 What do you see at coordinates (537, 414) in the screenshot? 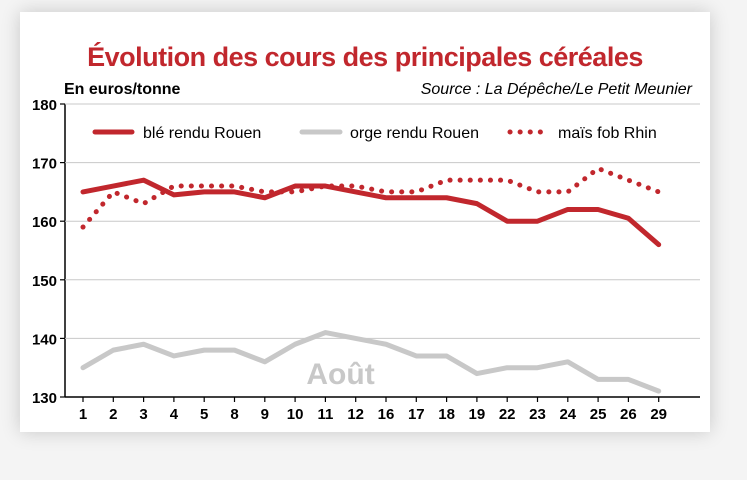
I see `x-tick-label: 23` at bounding box center [537, 414].